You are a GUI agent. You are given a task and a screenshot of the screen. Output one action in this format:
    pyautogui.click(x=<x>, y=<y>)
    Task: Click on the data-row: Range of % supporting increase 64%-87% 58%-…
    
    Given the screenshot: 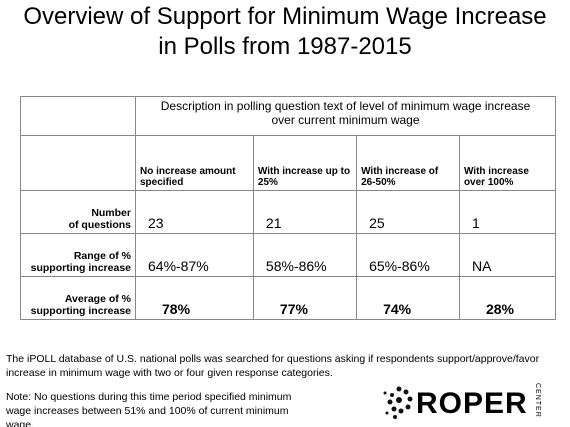 What is the action you would take?
    pyautogui.click(x=288, y=255)
    